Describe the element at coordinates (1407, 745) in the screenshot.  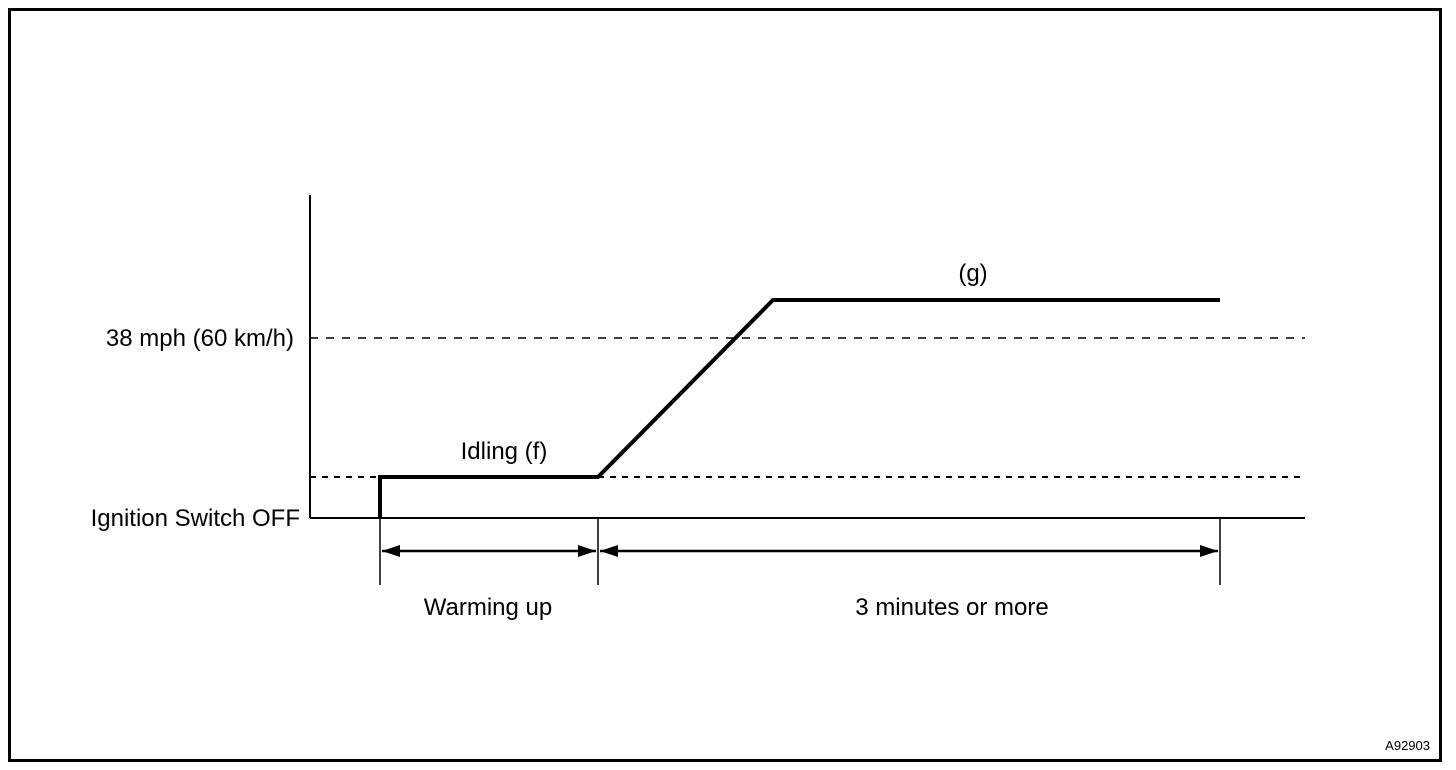
I see `figure-code: A92903` at that location.